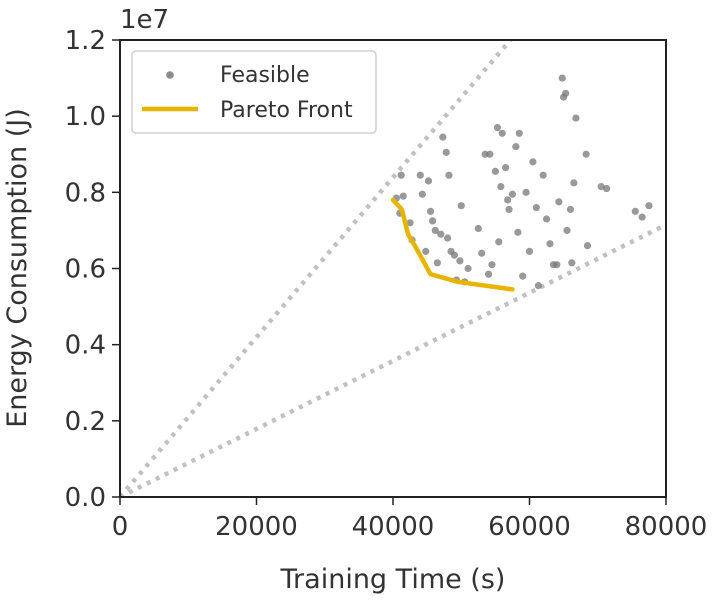  I want to click on x-tick-label: 20000, so click(256, 527).